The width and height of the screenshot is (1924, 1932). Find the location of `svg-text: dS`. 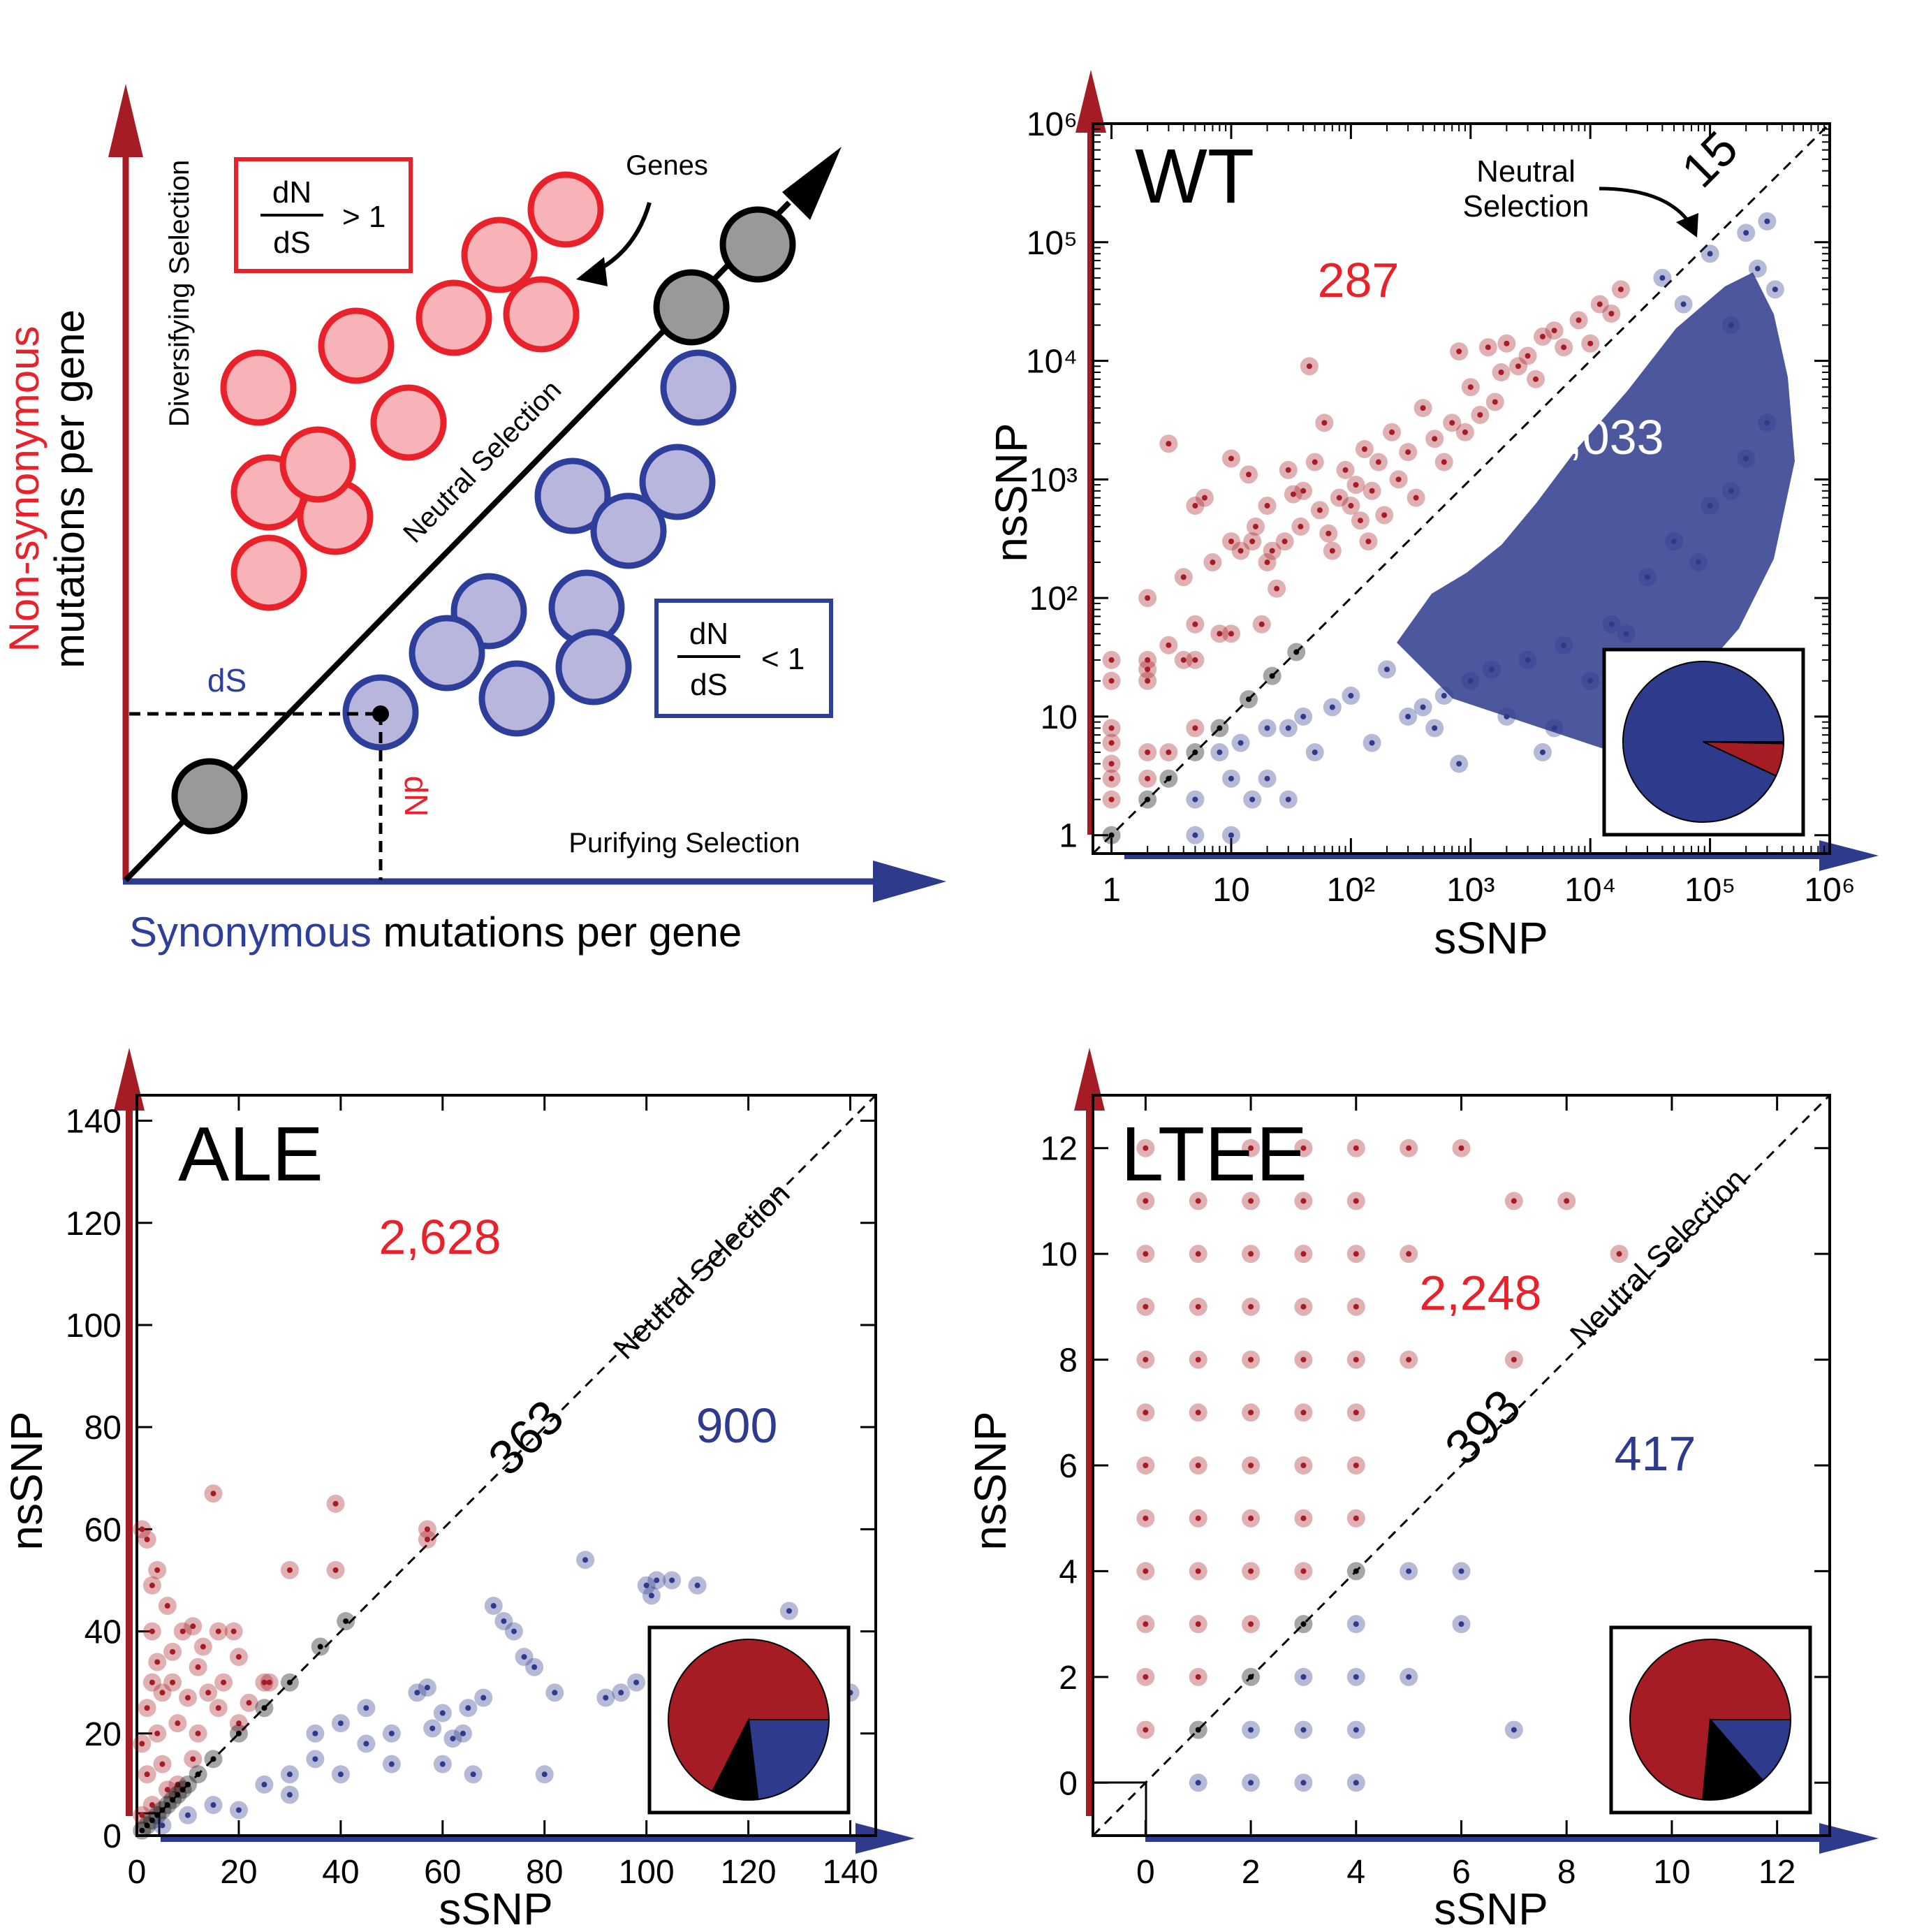

svg-text: dS is located at coordinates (292, 243).